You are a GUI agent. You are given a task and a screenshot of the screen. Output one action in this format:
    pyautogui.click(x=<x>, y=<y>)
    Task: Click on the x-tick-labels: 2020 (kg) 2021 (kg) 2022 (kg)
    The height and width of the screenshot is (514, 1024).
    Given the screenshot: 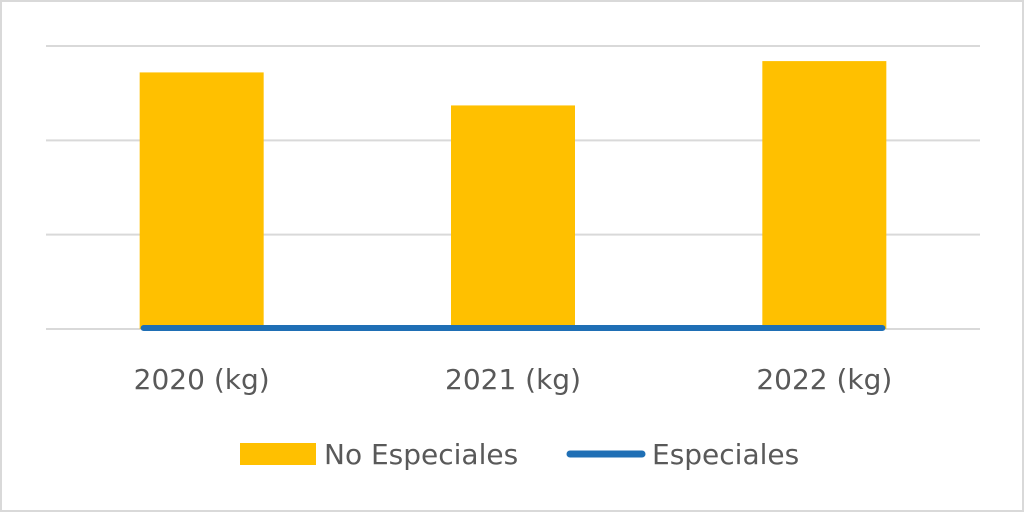 What is the action you would take?
    pyautogui.click(x=513, y=379)
    